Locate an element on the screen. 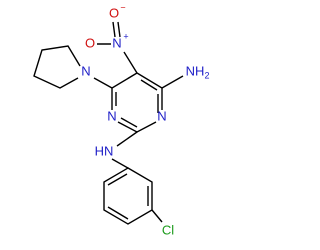  pyrimidine-ring is located at coordinates (137, 102).